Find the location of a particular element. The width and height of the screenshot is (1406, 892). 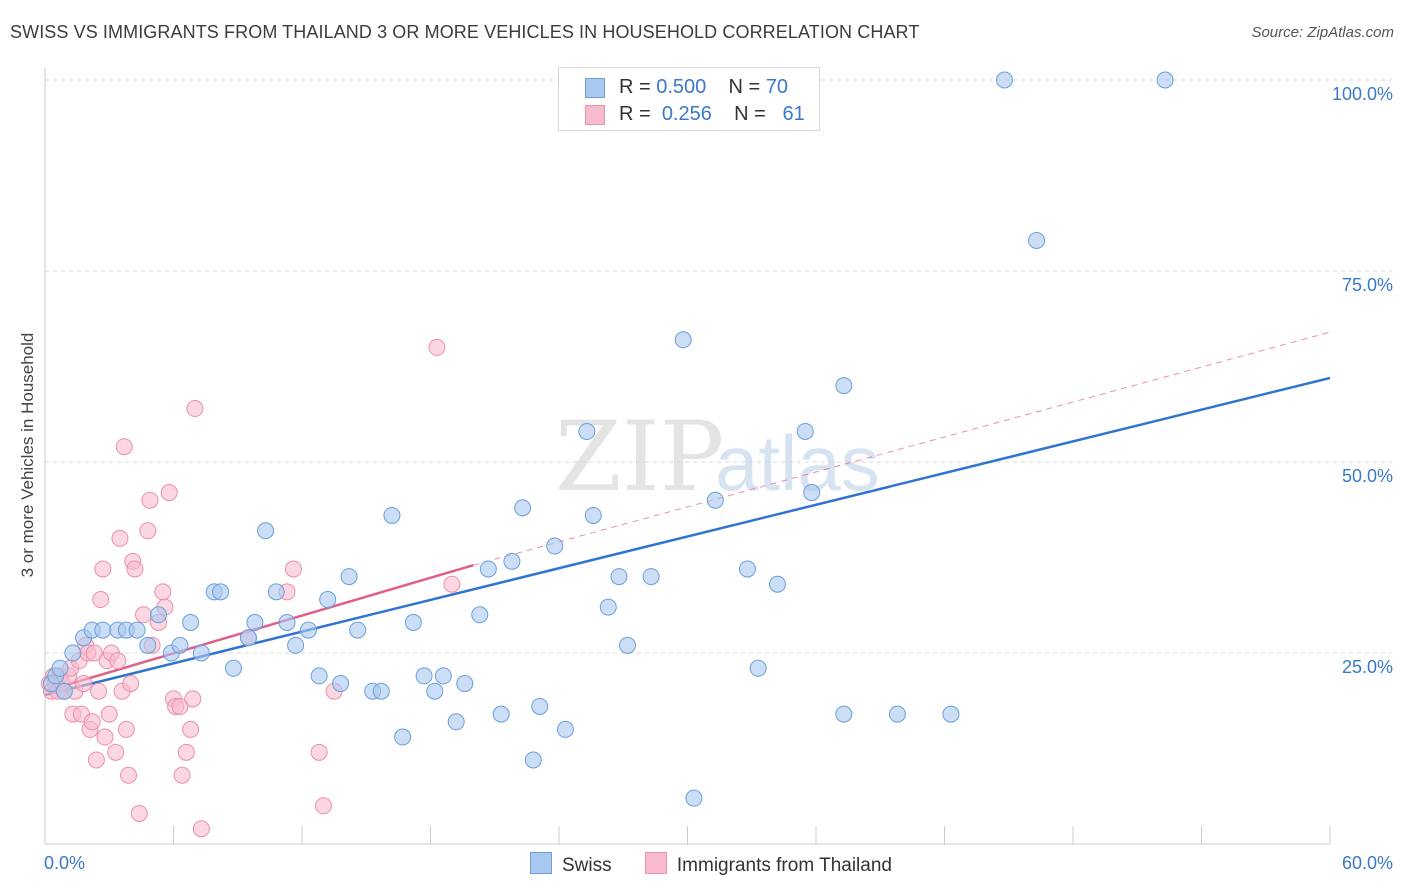

legend-swatch-swiss is located at coordinates (595, 87).